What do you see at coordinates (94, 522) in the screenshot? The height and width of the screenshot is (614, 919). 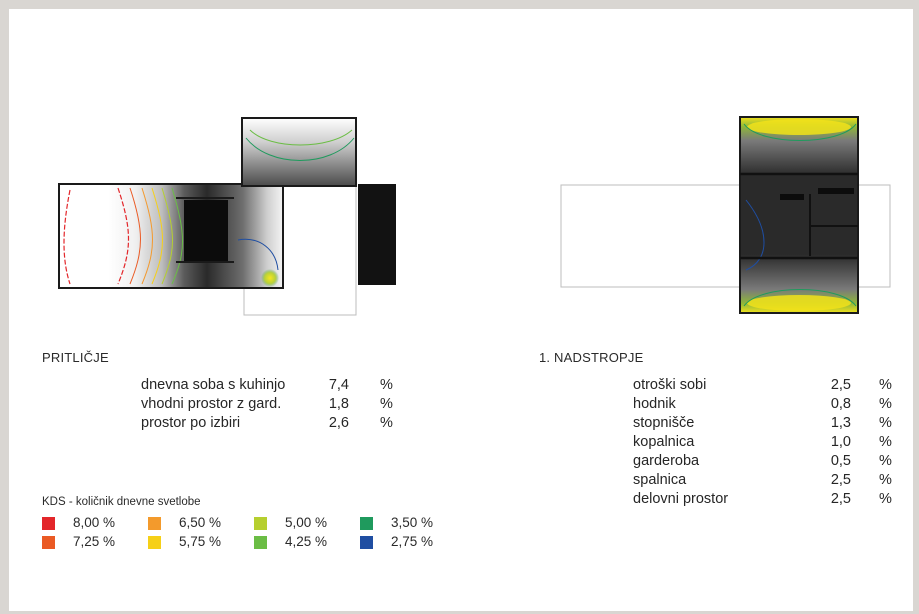 I see `legend-label: 8,00 %` at bounding box center [94, 522].